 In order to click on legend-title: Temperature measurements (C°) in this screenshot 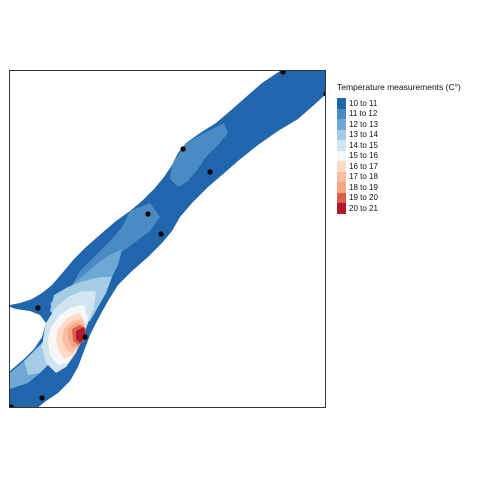, I will do `click(399, 87)`.